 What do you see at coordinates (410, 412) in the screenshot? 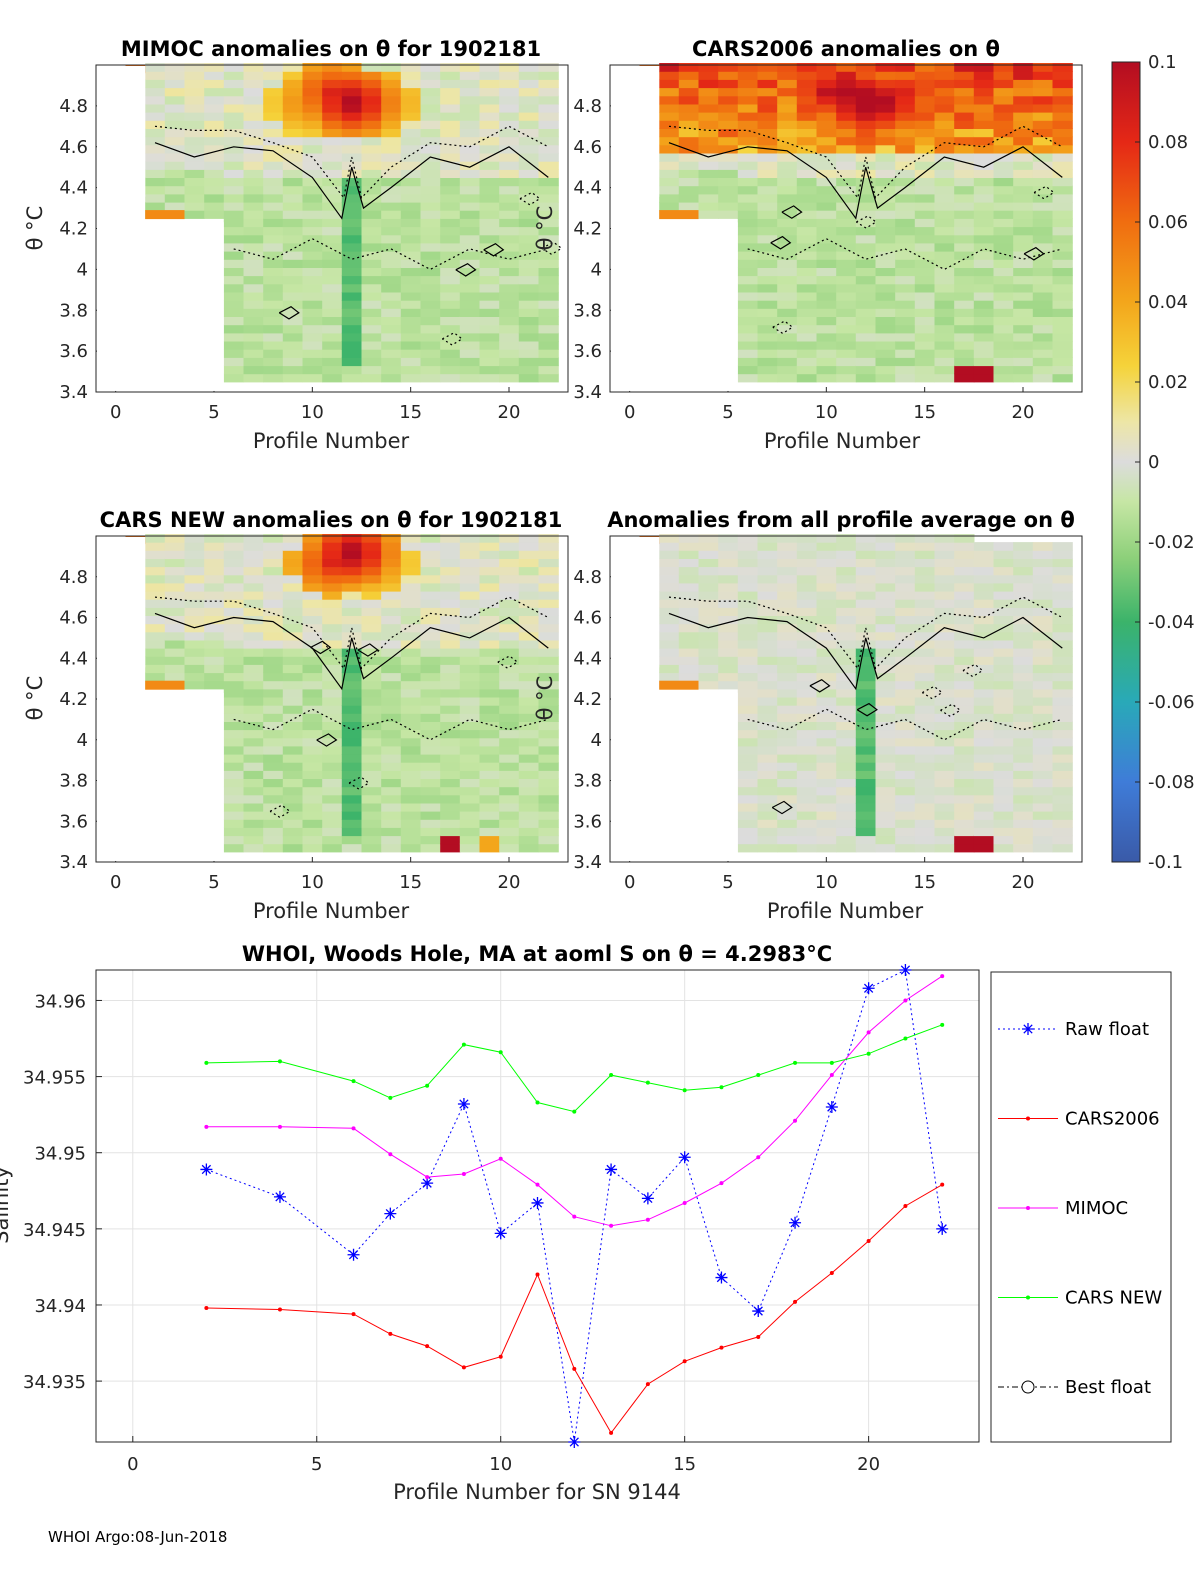
I see `x-tick-label: 15` at bounding box center [410, 412].